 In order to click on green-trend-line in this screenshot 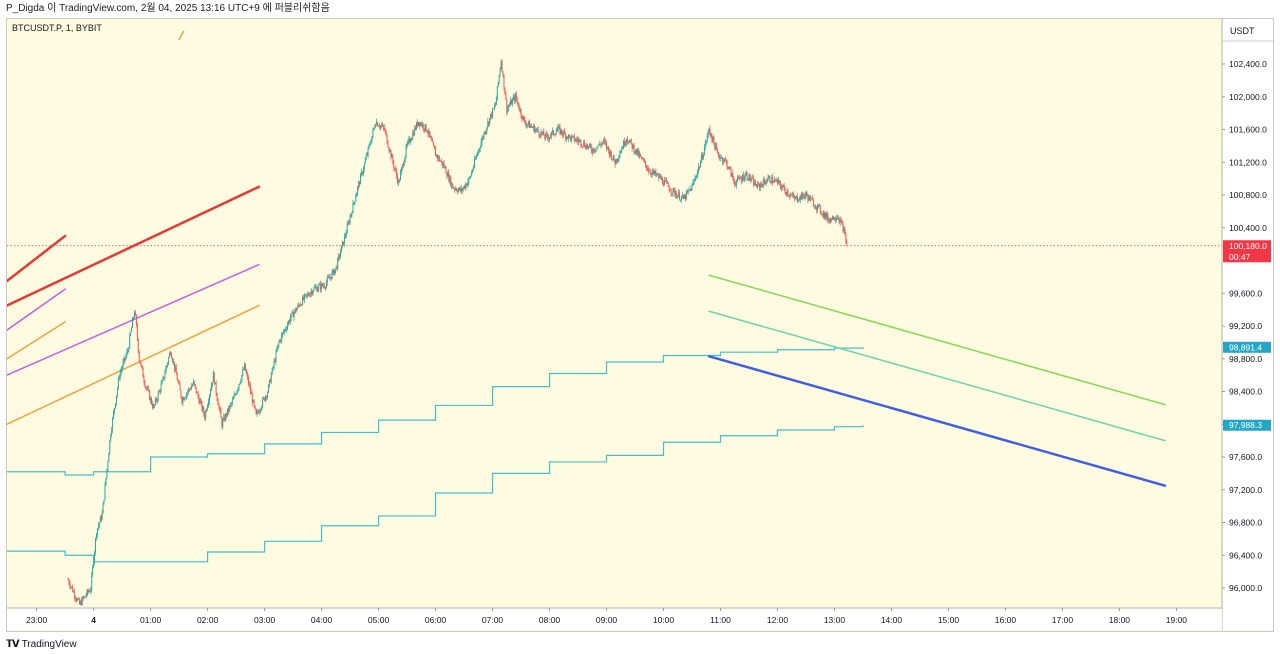, I will do `click(937, 340)`.